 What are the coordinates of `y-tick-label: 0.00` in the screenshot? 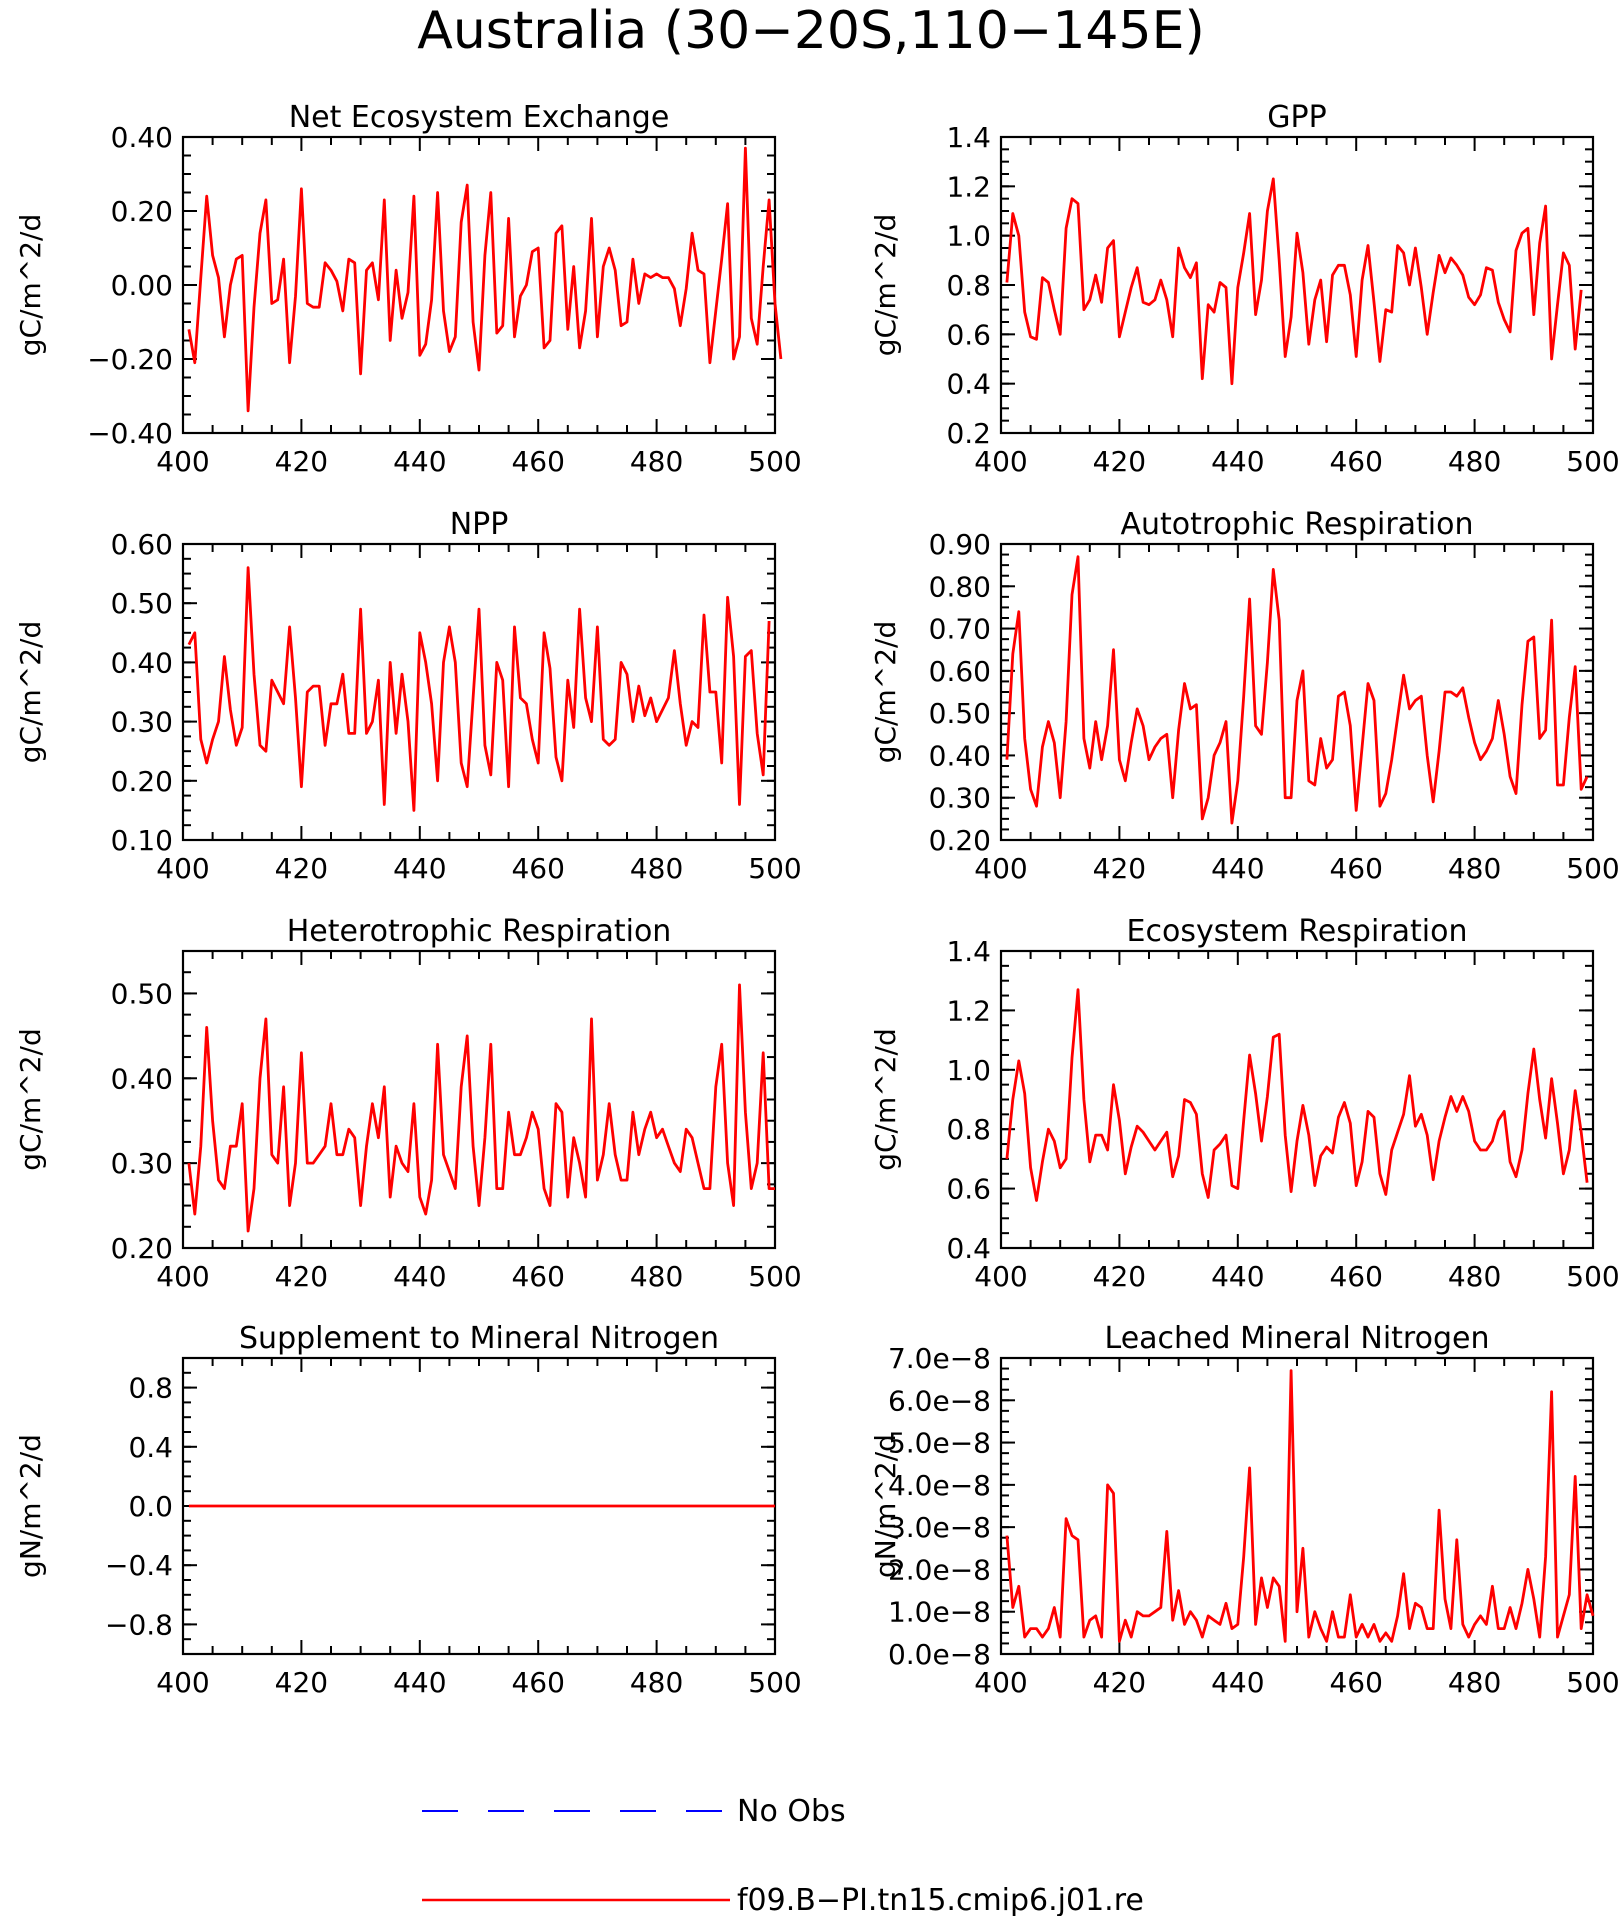 It's located at (142, 285).